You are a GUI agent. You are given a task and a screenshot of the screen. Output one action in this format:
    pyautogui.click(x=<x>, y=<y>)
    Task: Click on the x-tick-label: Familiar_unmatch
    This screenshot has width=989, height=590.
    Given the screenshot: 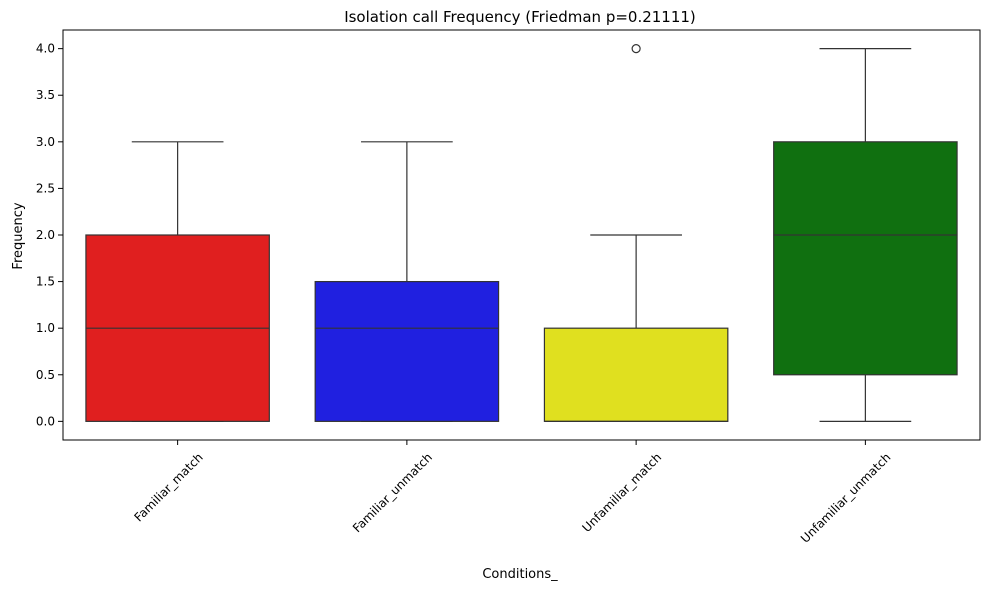 What is the action you would take?
    pyautogui.click(x=392, y=492)
    